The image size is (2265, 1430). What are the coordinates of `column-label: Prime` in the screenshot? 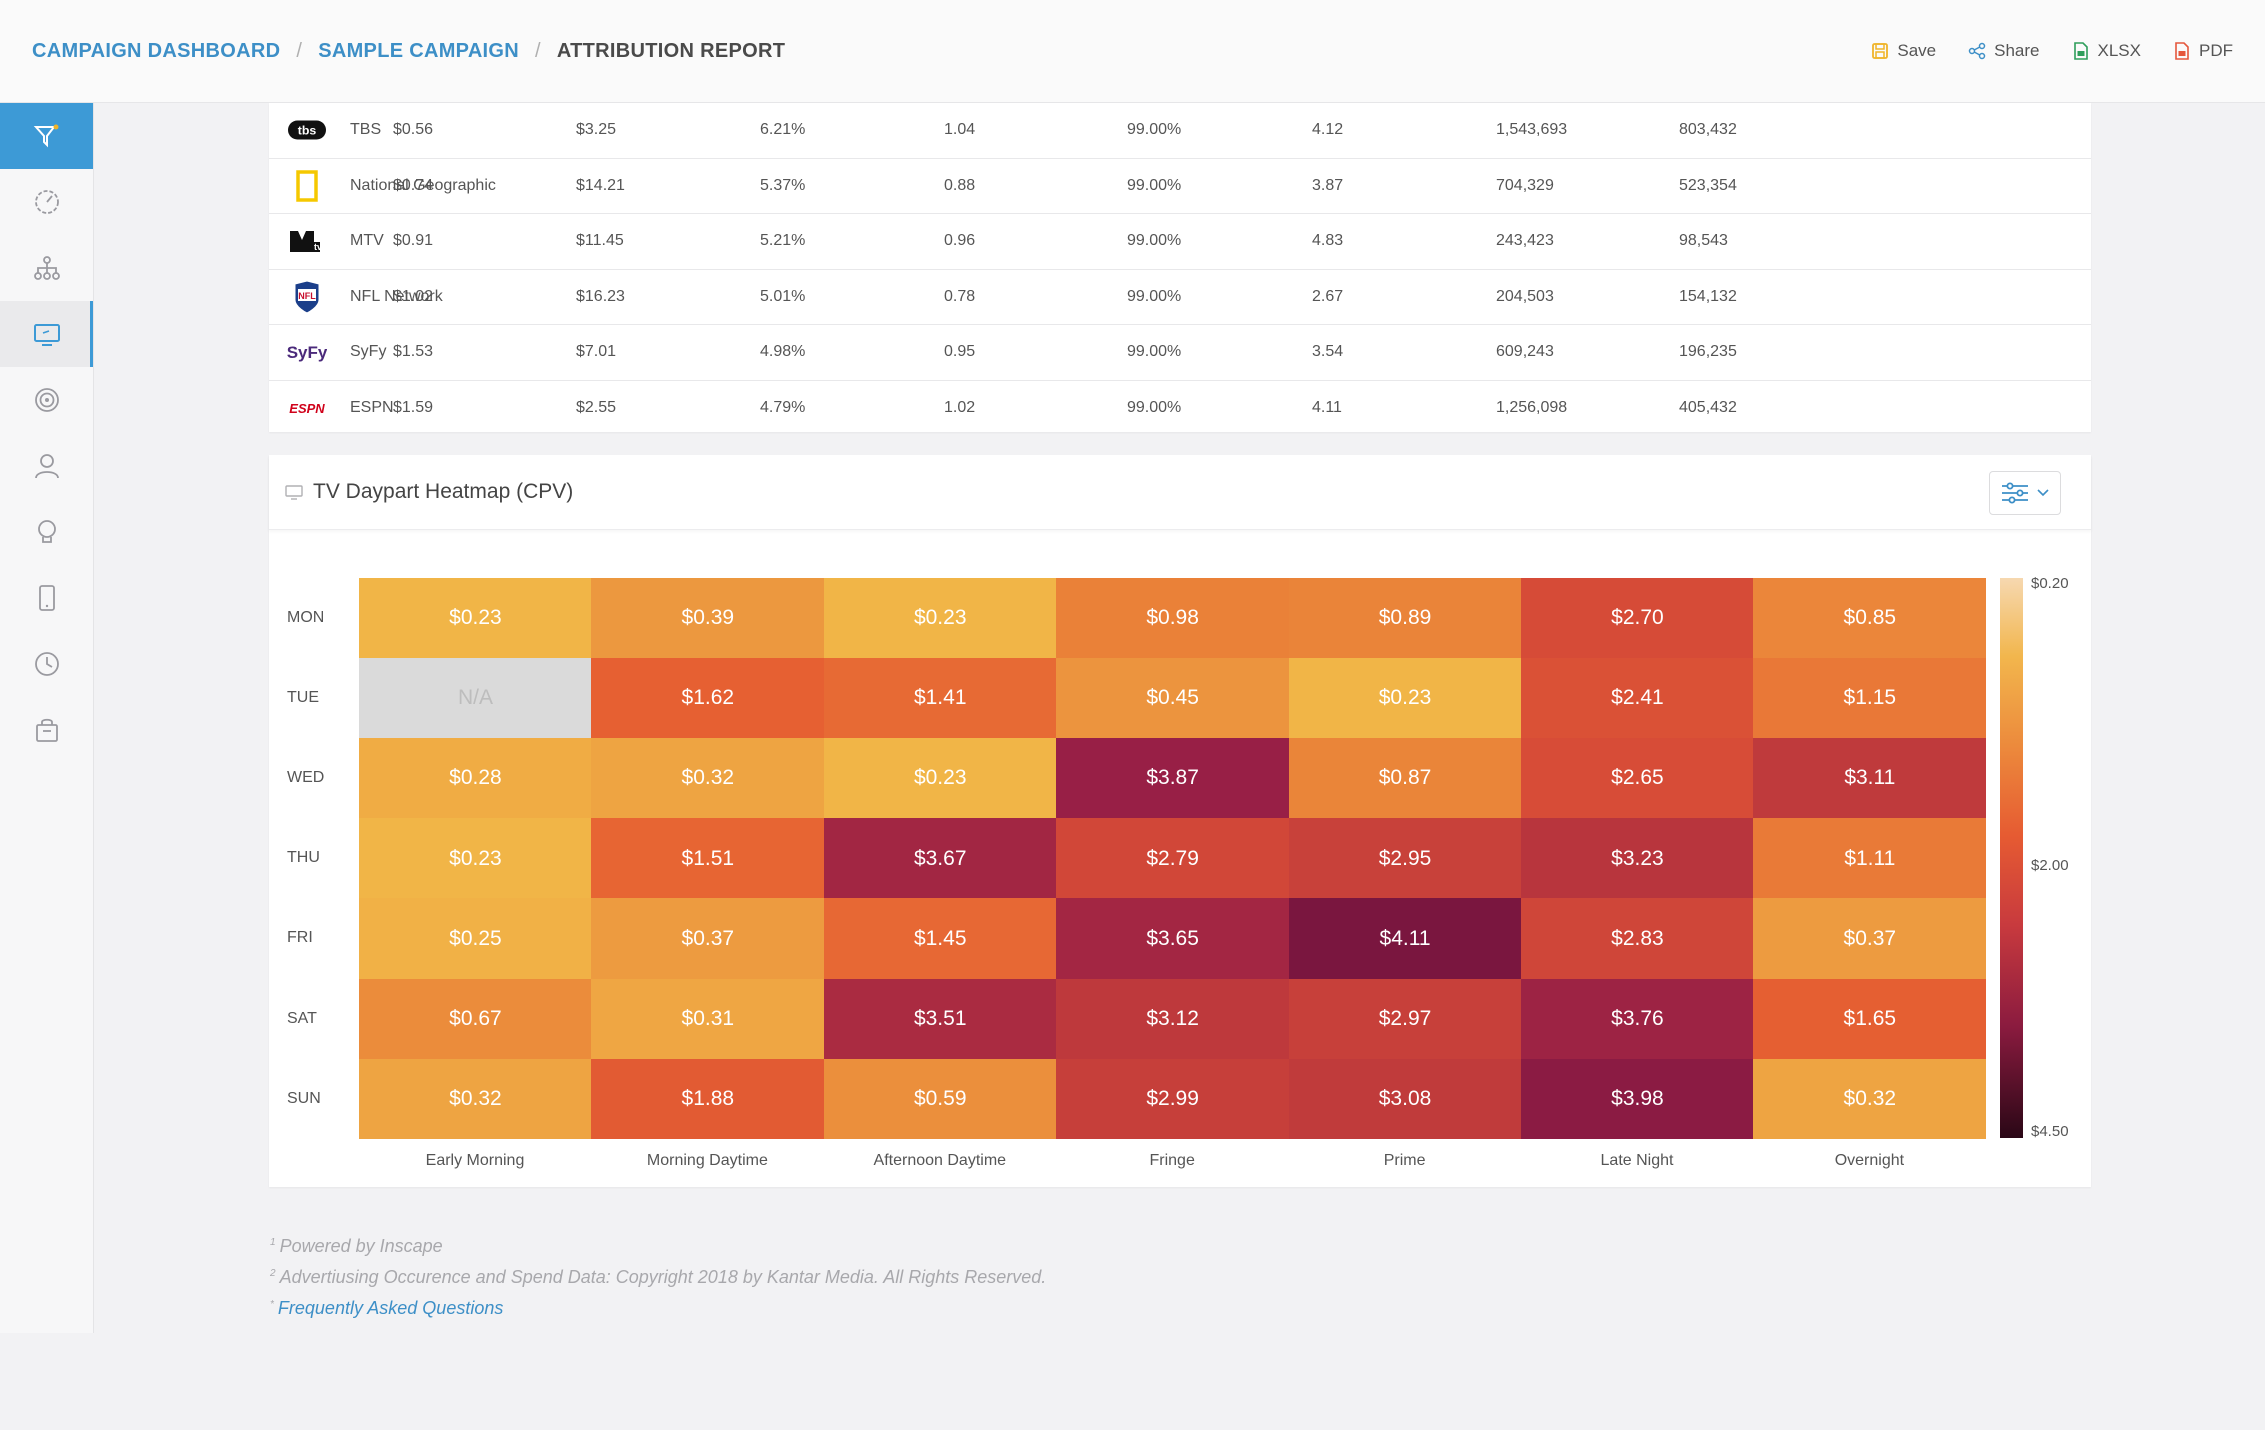 It's located at (1404, 1160).